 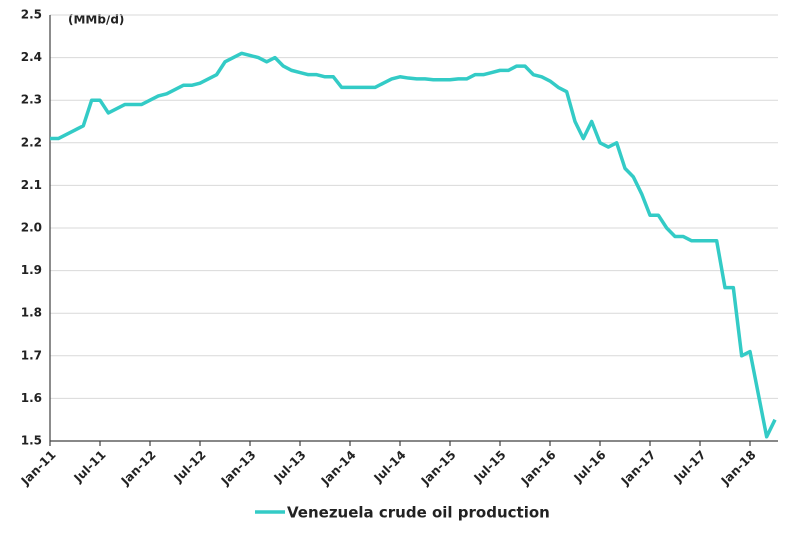 What do you see at coordinates (238, 468) in the screenshot?
I see `x-tick-label: Jan-13` at bounding box center [238, 468].